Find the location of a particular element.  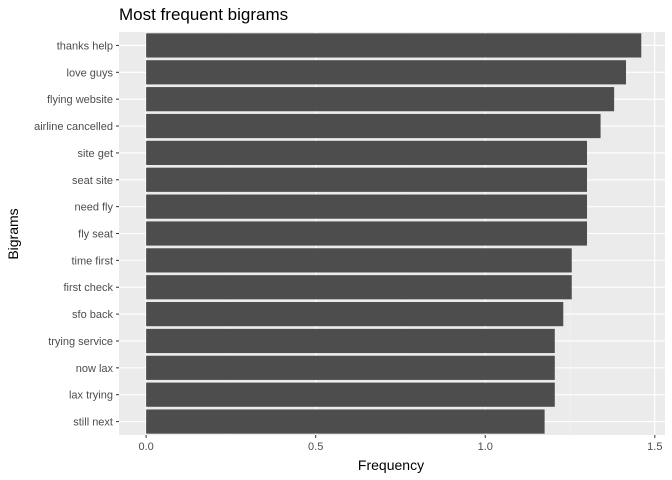

bar-seat-site is located at coordinates (366, 179).